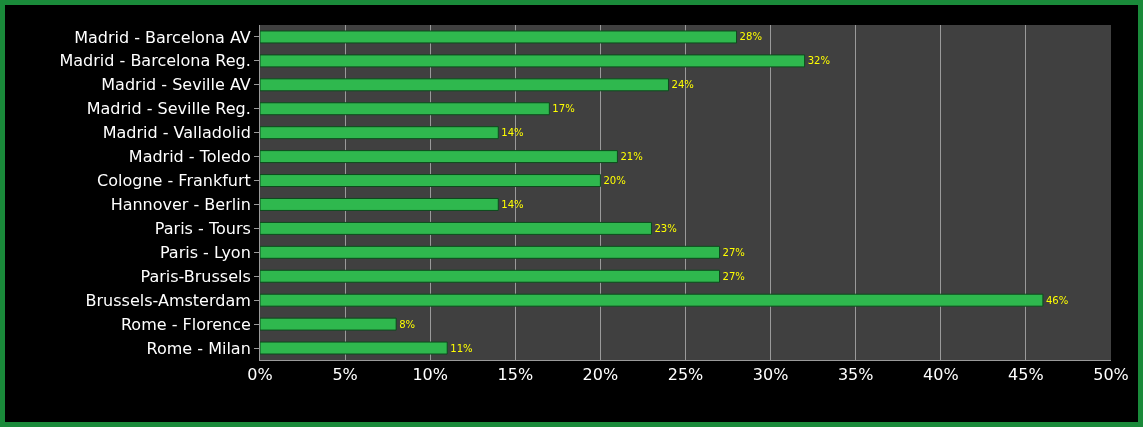 The height and width of the screenshot is (427, 1143). Describe the element at coordinates (174, 181) in the screenshot. I see `y-tick-label: Cologne - Frankfurt` at that location.